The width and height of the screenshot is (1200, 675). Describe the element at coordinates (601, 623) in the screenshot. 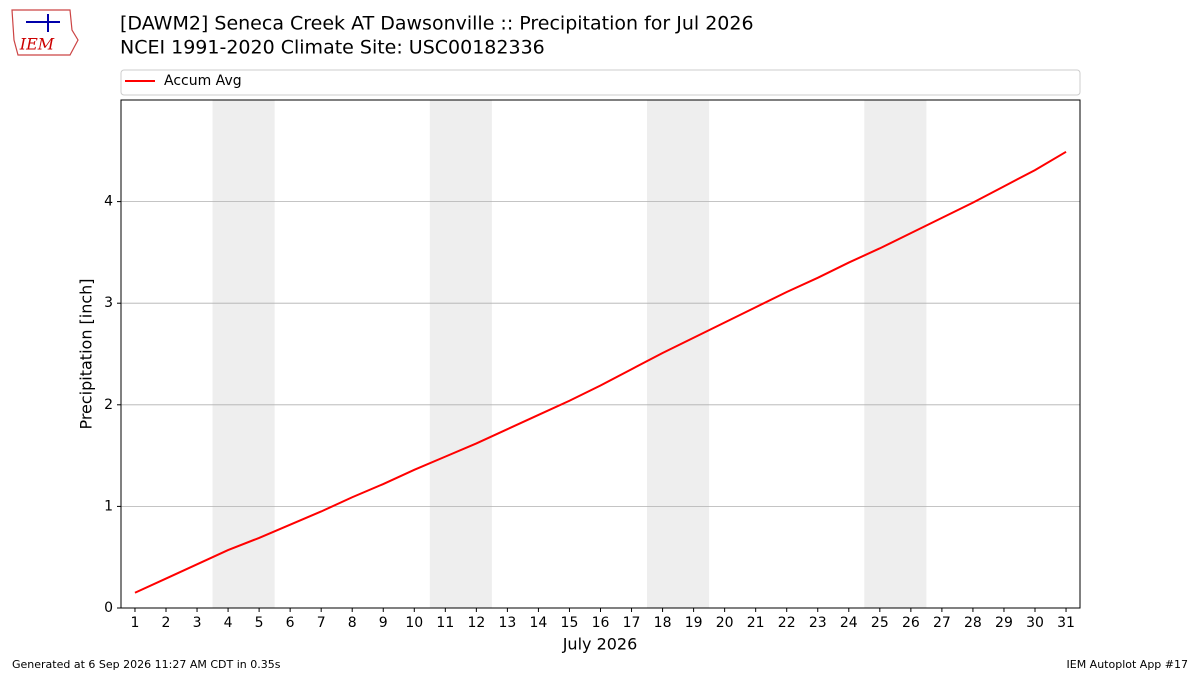

I see `x-tick-label: 16` at that location.